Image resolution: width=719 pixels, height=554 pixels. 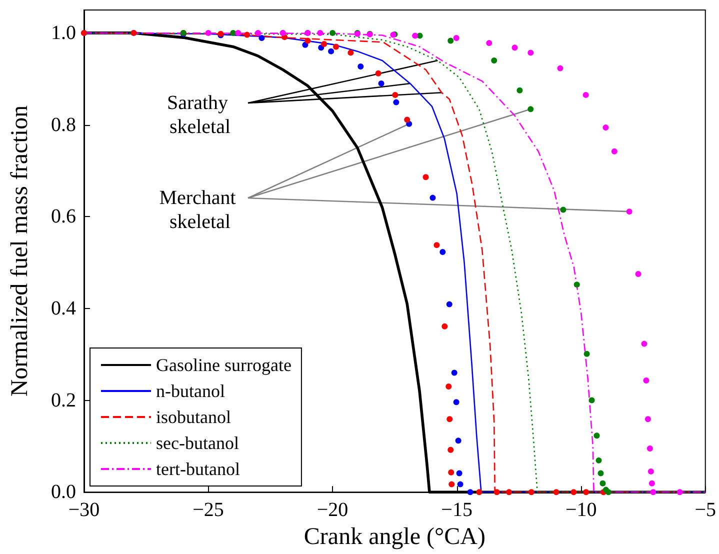 What do you see at coordinates (63, 400) in the screenshot?
I see `y-tick-label: 0.2` at bounding box center [63, 400].